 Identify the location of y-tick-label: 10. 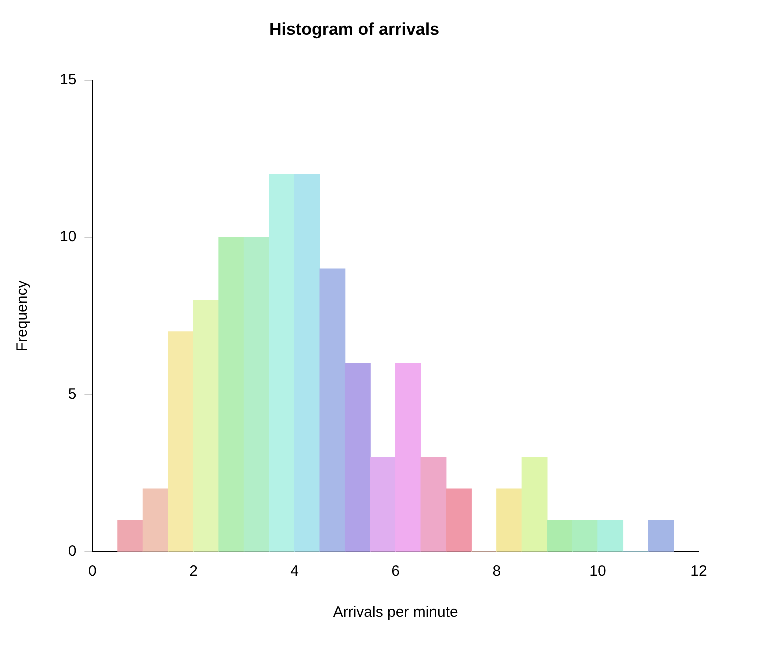
(68, 237).